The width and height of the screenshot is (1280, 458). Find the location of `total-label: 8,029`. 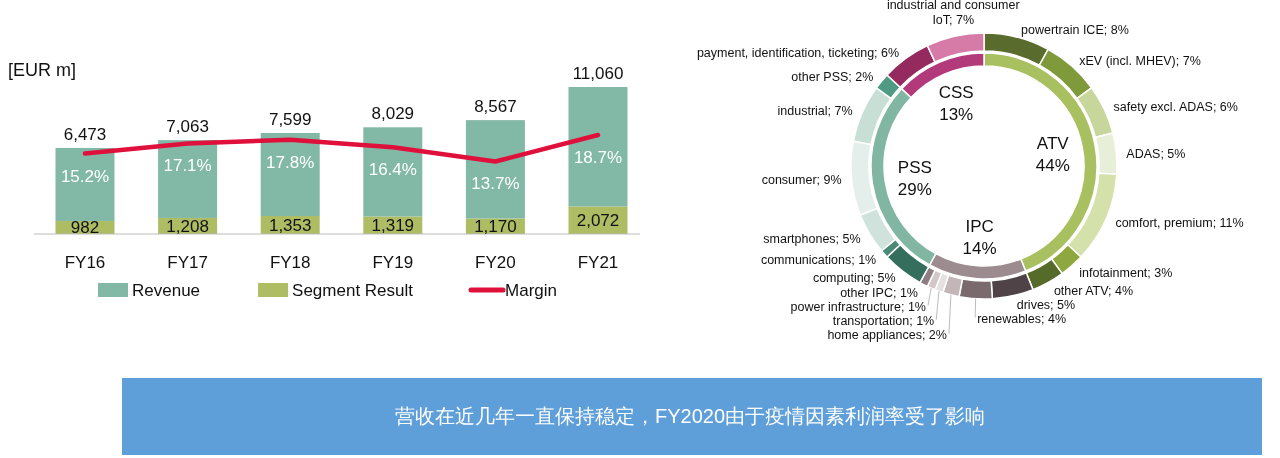

total-label: 8,029 is located at coordinates (393, 114).